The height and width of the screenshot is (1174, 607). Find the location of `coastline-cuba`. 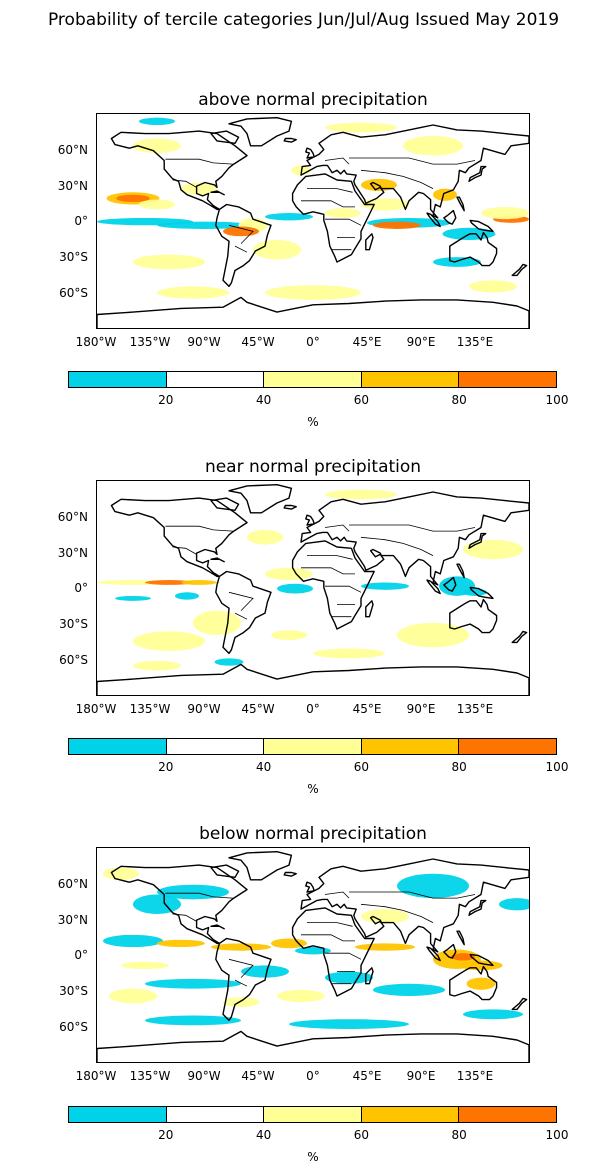

coastline-cuba is located at coordinates (217, 927).